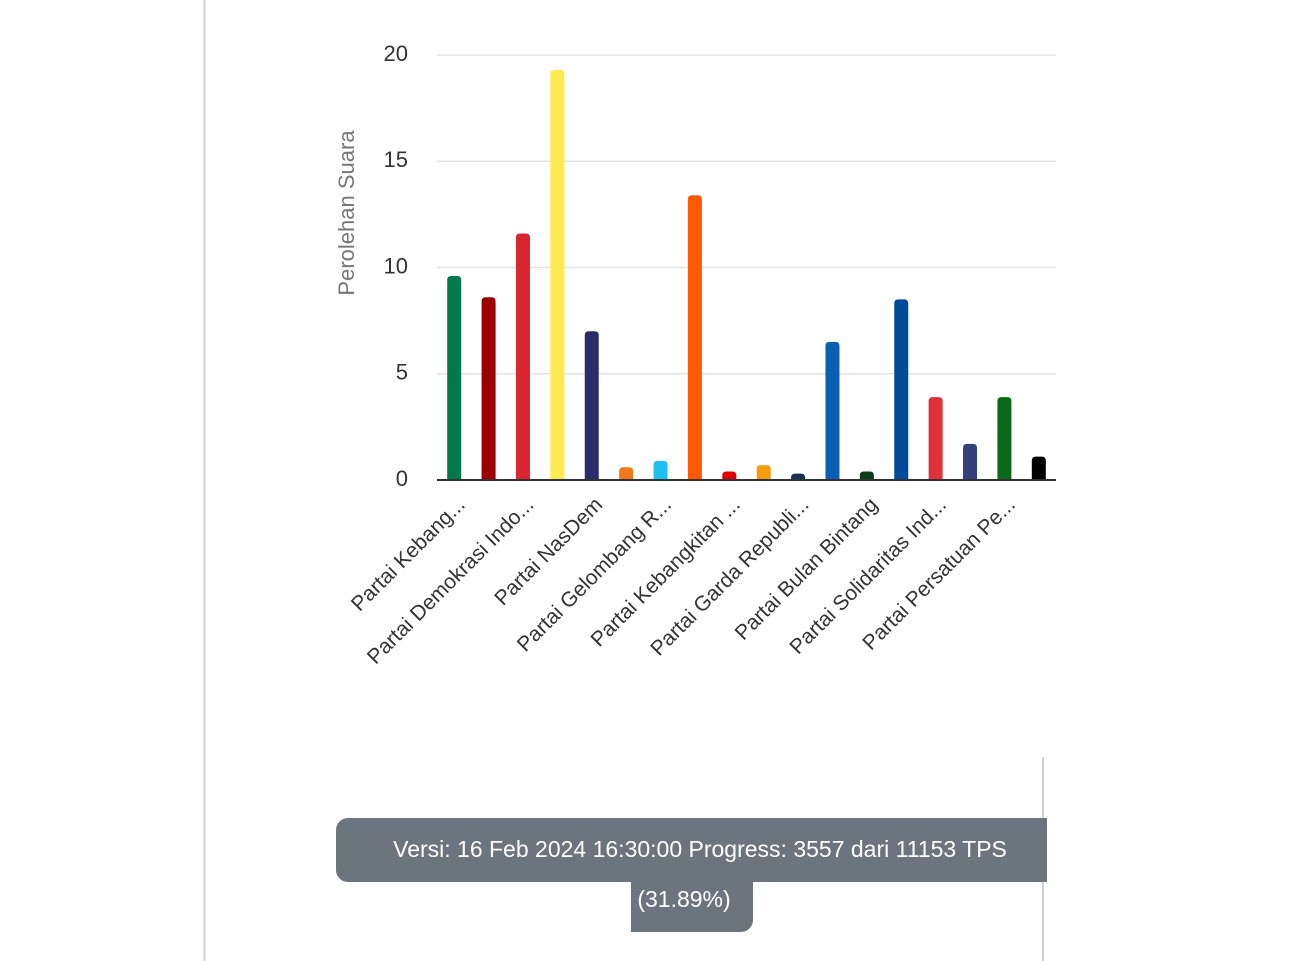 The image size is (1290, 961). Describe the element at coordinates (396, 159) in the screenshot. I see `y-tick-label: 15` at that location.